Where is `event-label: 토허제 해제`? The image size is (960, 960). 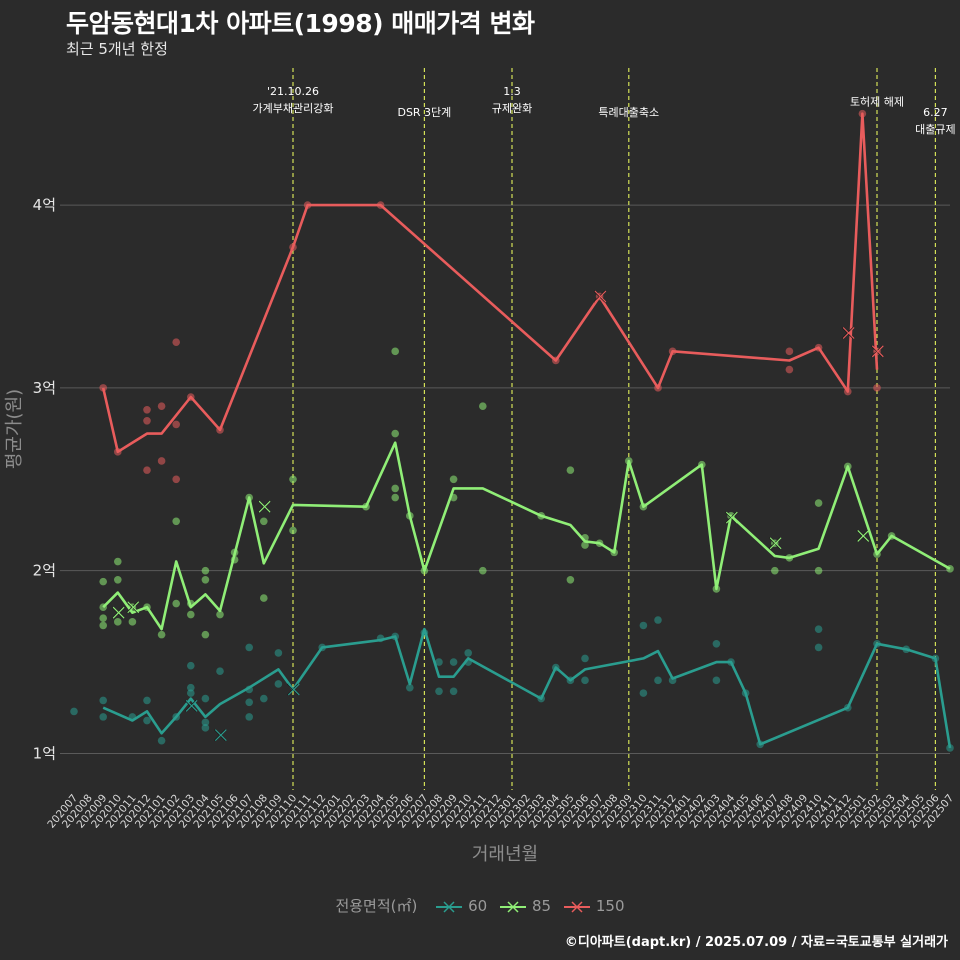
event-label: 토허제 해제 is located at coordinates (877, 102).